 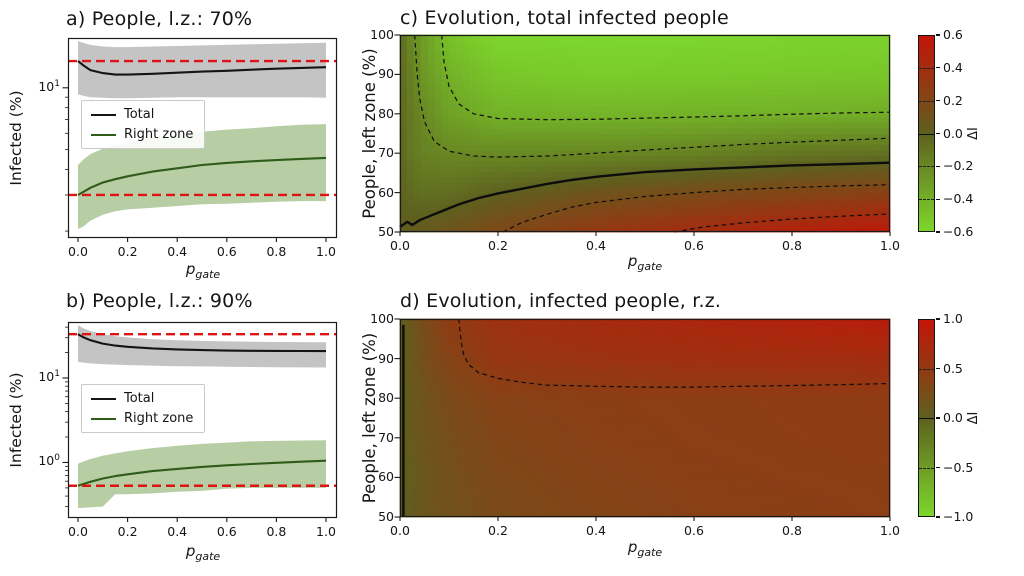 I want to click on panel-d-xlabel: pgate, so click(x=645, y=548).